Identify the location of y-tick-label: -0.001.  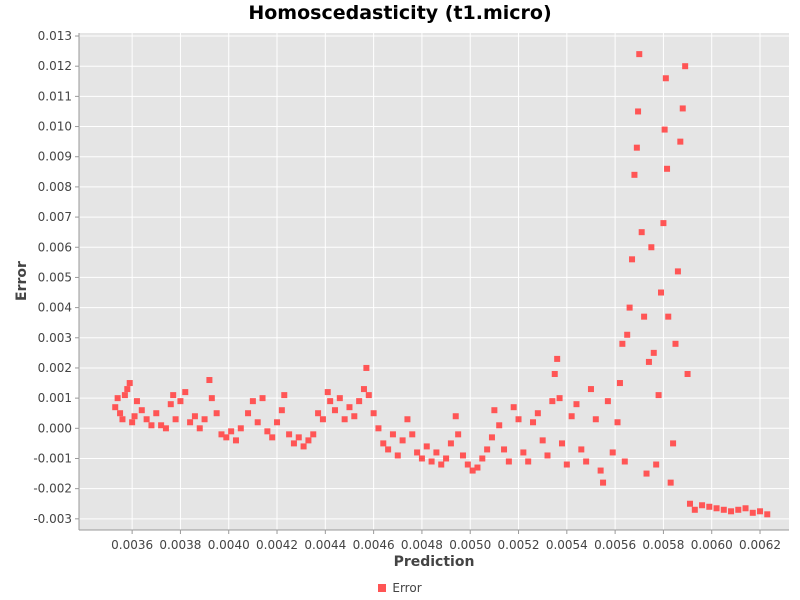
(52, 458).